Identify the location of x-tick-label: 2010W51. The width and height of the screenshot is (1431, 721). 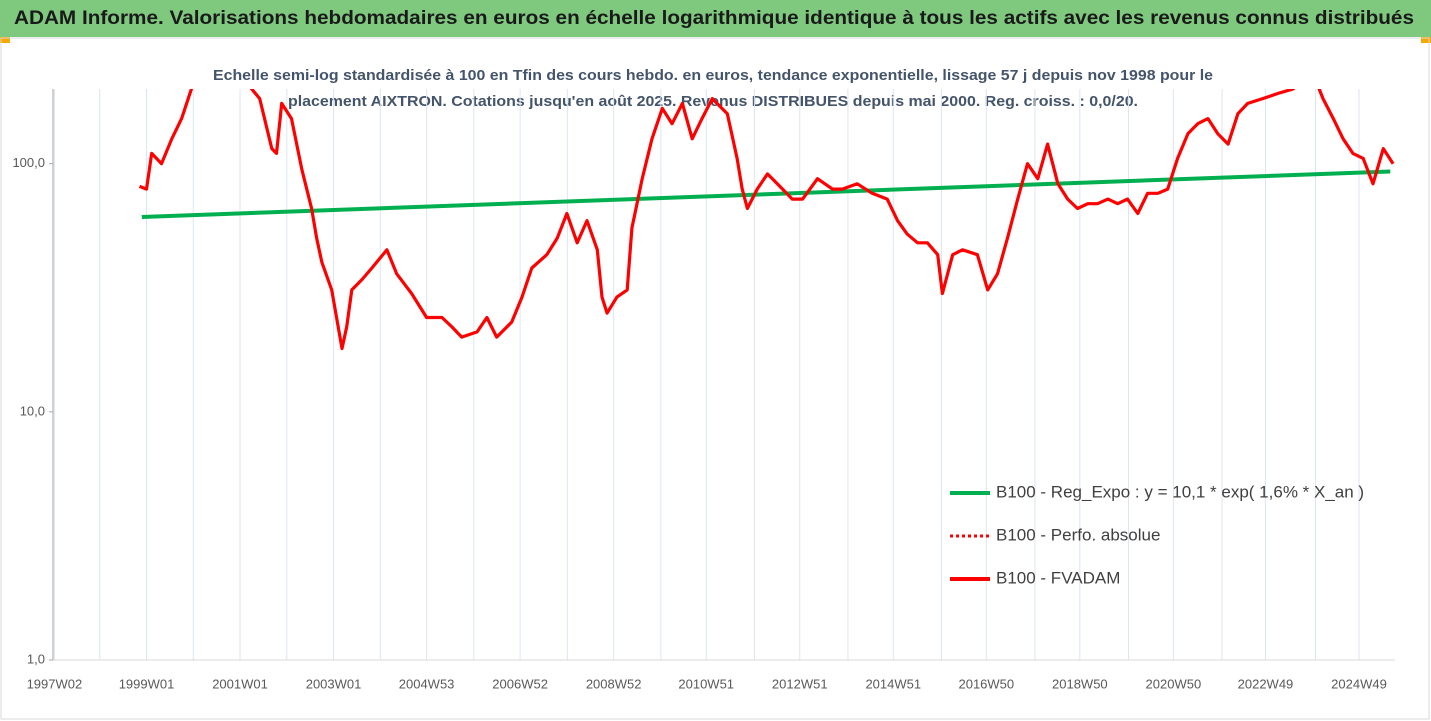
(706, 683).